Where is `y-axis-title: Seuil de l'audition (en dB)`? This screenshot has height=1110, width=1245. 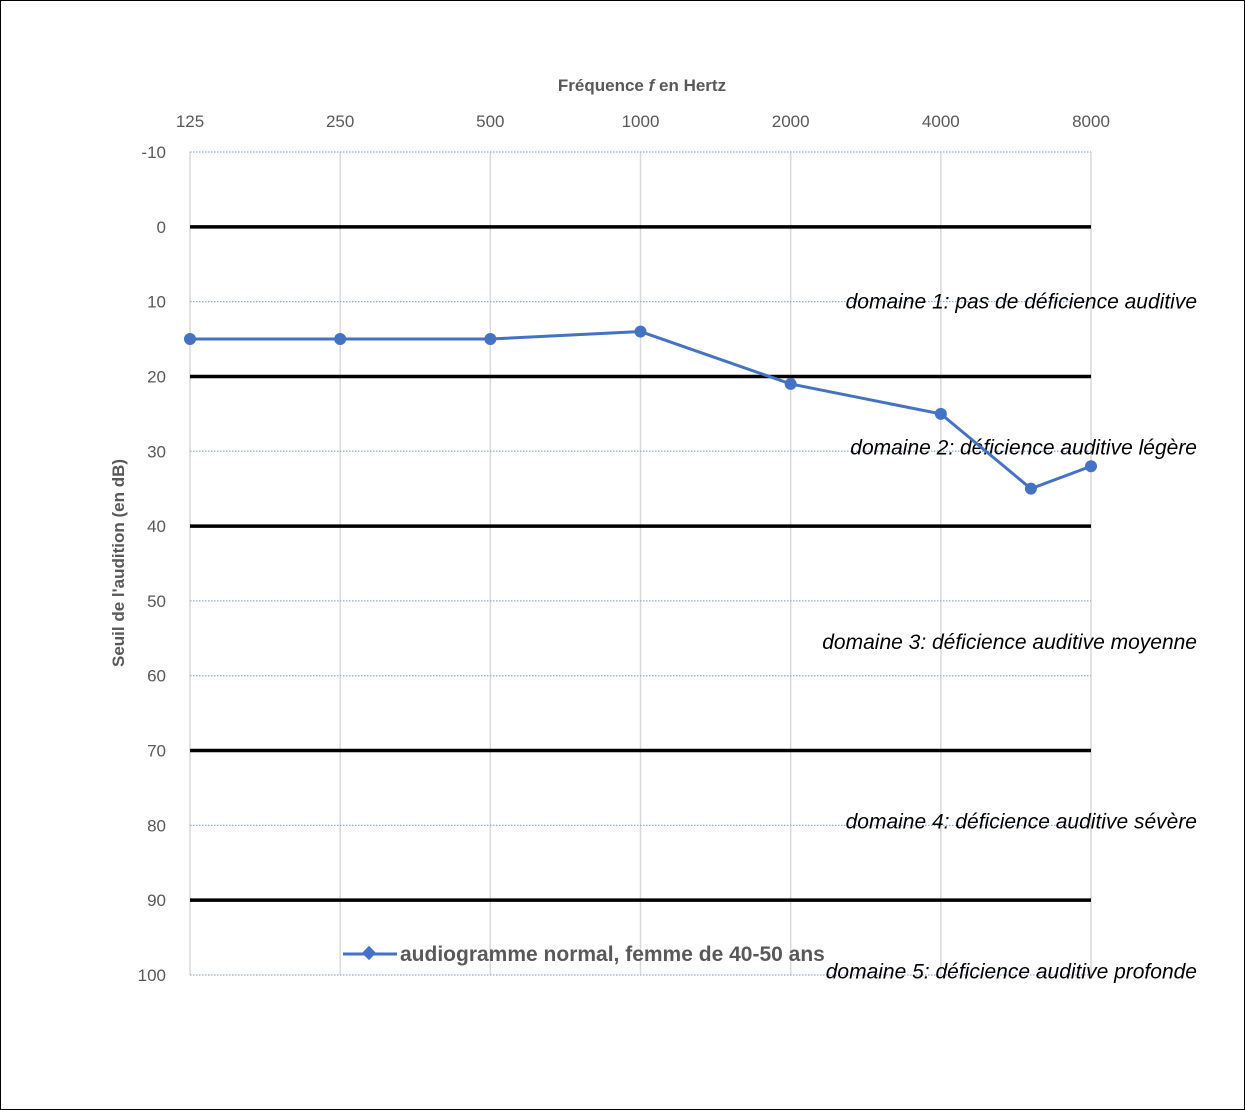
y-axis-title: Seuil de l'audition (en dB) is located at coordinates (118, 563).